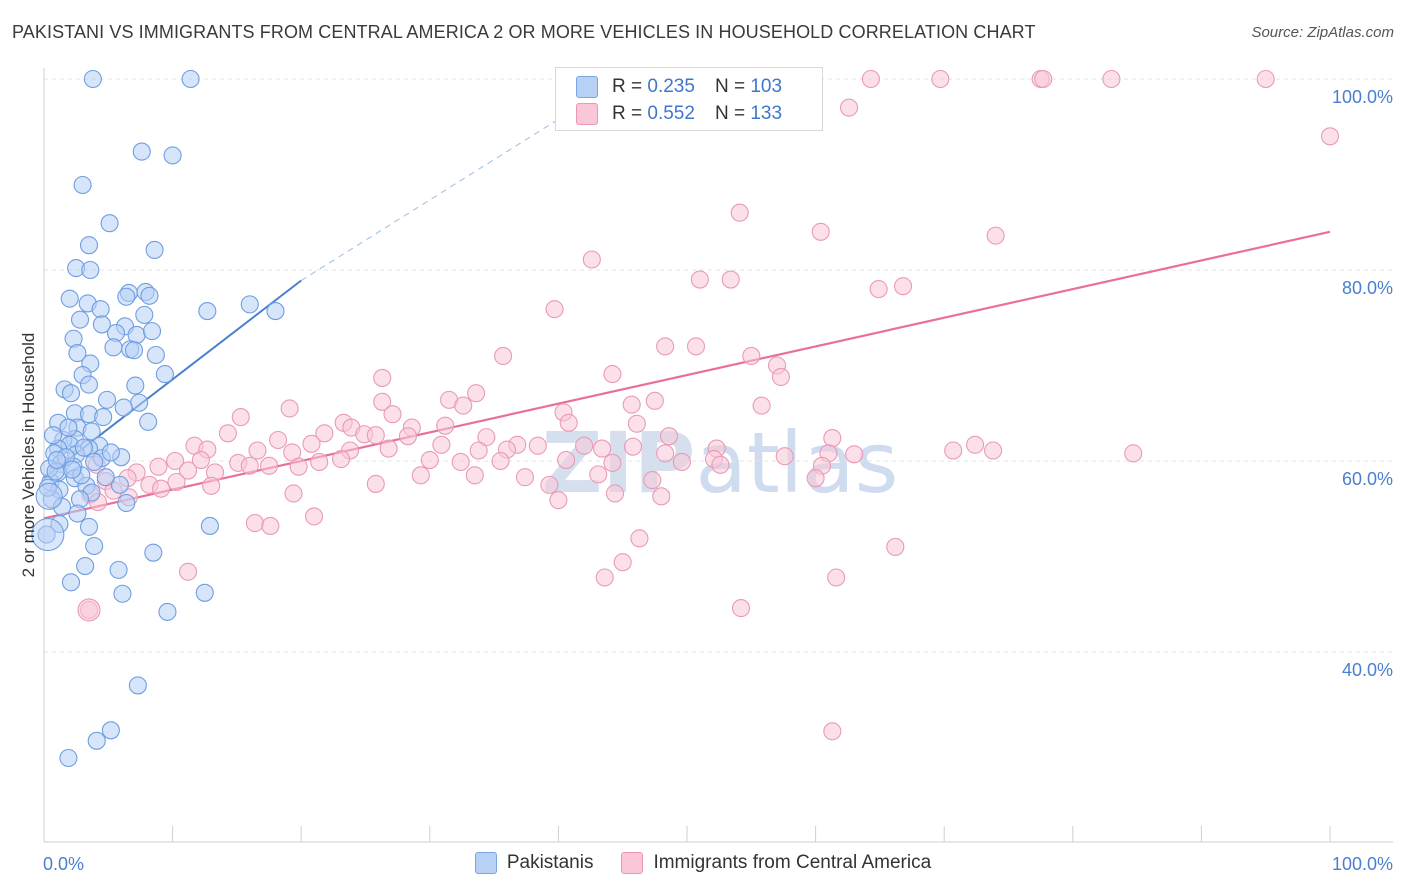 The image size is (1406, 892). I want to click on y-tick-label: 100.0%, so click(1362, 97).